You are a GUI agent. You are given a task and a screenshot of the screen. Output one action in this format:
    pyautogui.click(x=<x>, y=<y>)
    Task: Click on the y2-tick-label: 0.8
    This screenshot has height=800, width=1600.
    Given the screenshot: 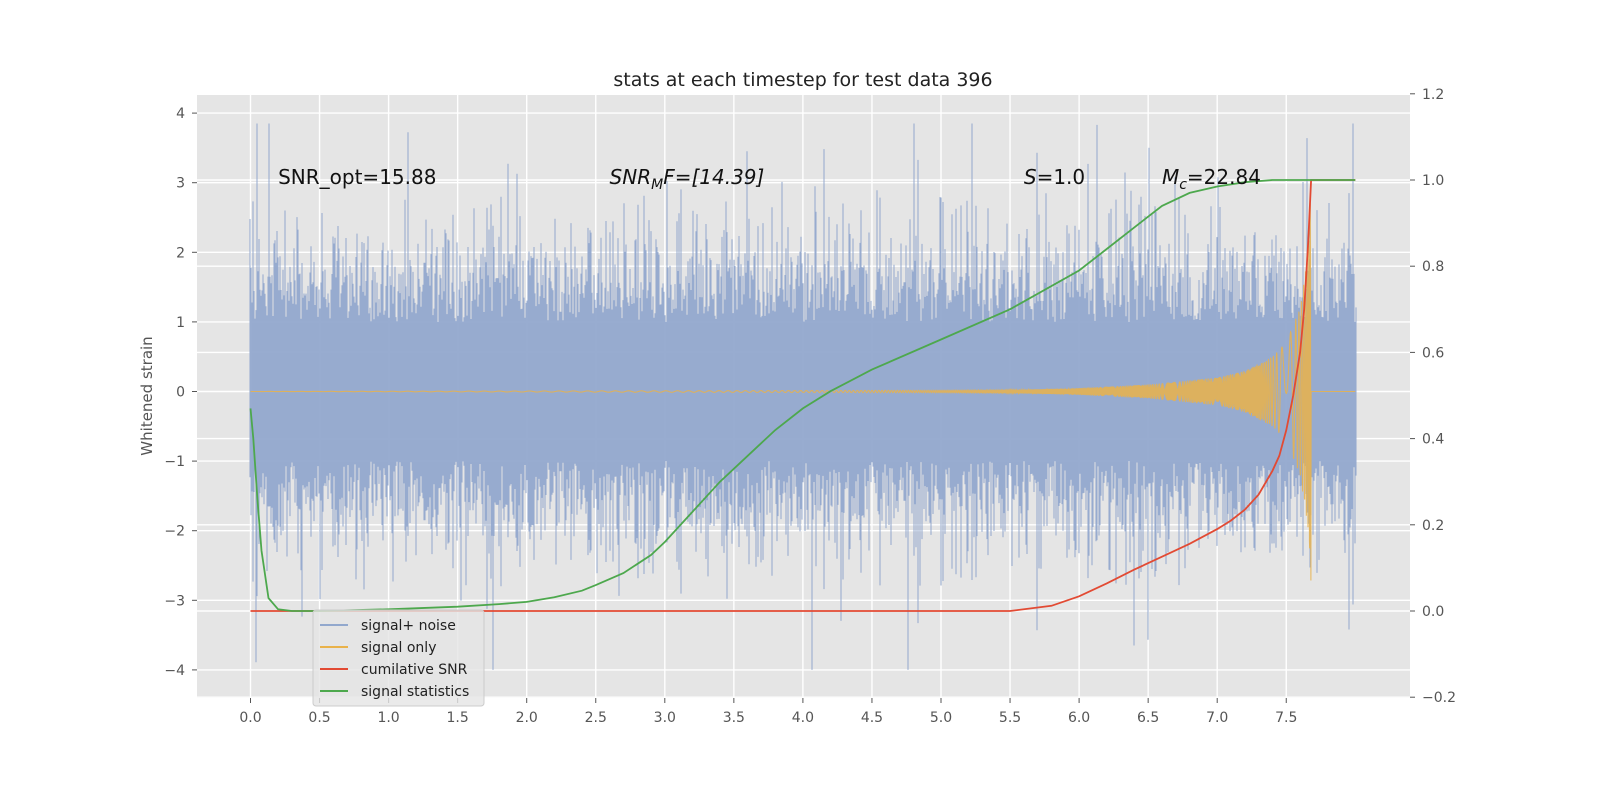 What is the action you would take?
    pyautogui.click(x=1433, y=267)
    